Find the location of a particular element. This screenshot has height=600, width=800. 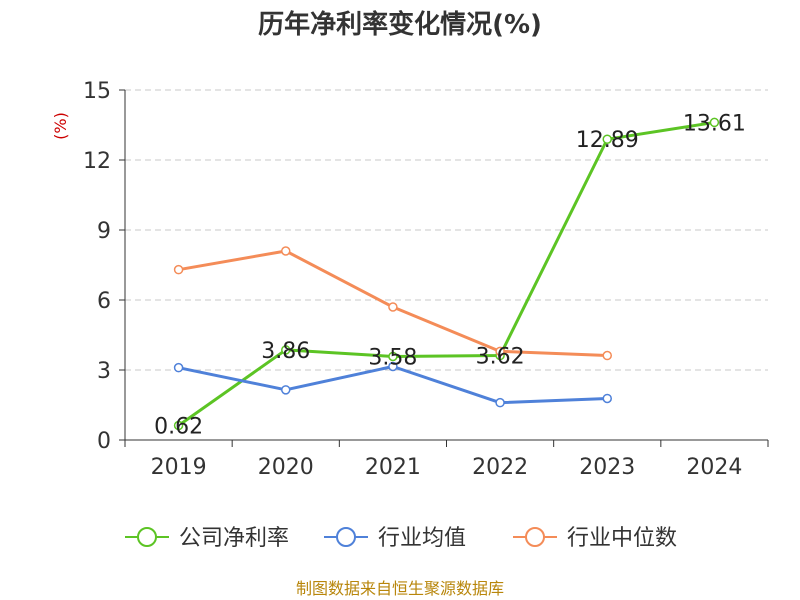

data-label: 12.89 is located at coordinates (607, 140).